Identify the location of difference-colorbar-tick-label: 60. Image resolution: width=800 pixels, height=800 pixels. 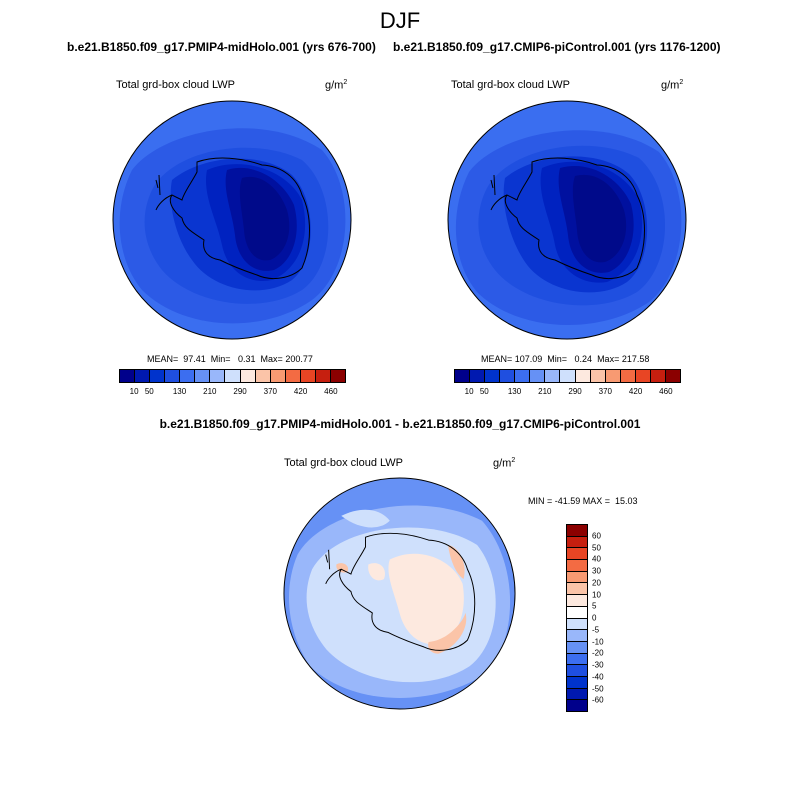
(596, 536).